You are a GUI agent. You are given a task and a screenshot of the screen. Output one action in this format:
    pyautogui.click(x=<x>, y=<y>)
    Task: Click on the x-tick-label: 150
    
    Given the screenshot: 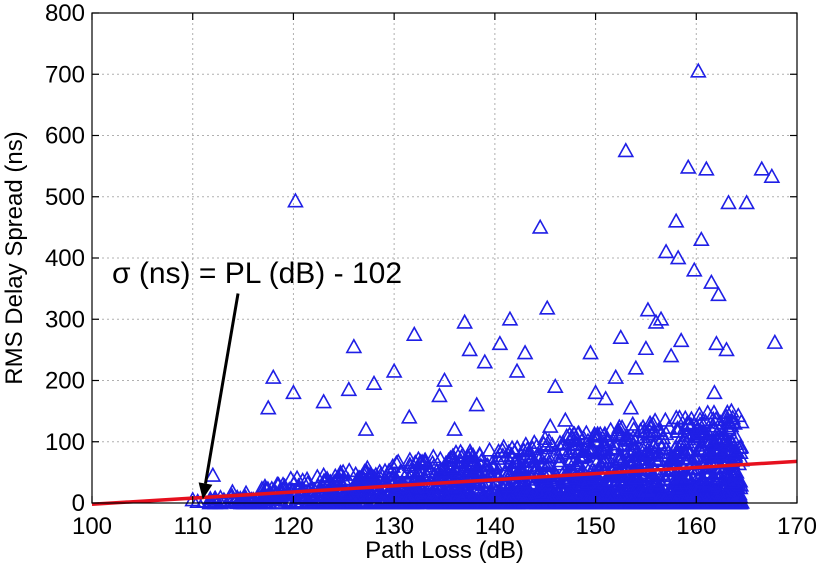 What is the action you would take?
    pyautogui.click(x=596, y=526)
    